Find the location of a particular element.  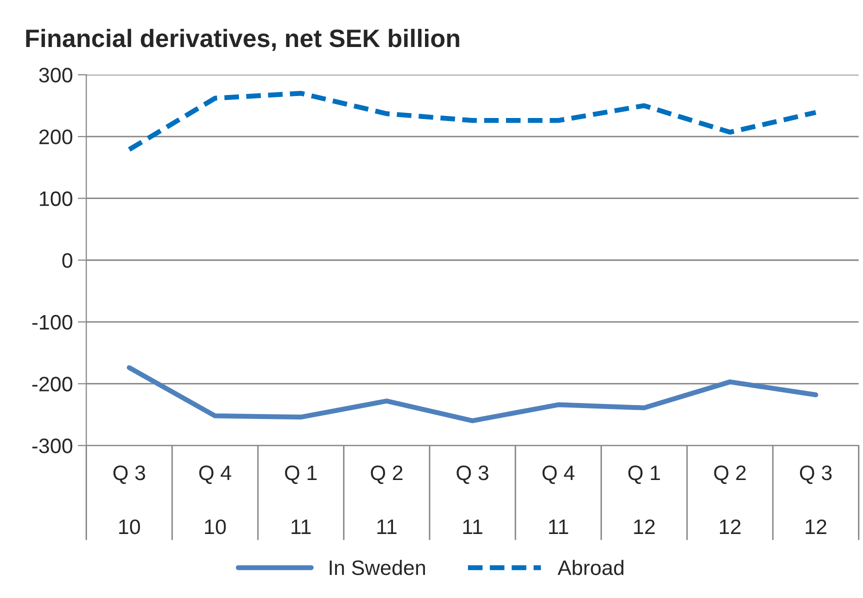

y-tick-label: -100 is located at coordinates (52, 322).